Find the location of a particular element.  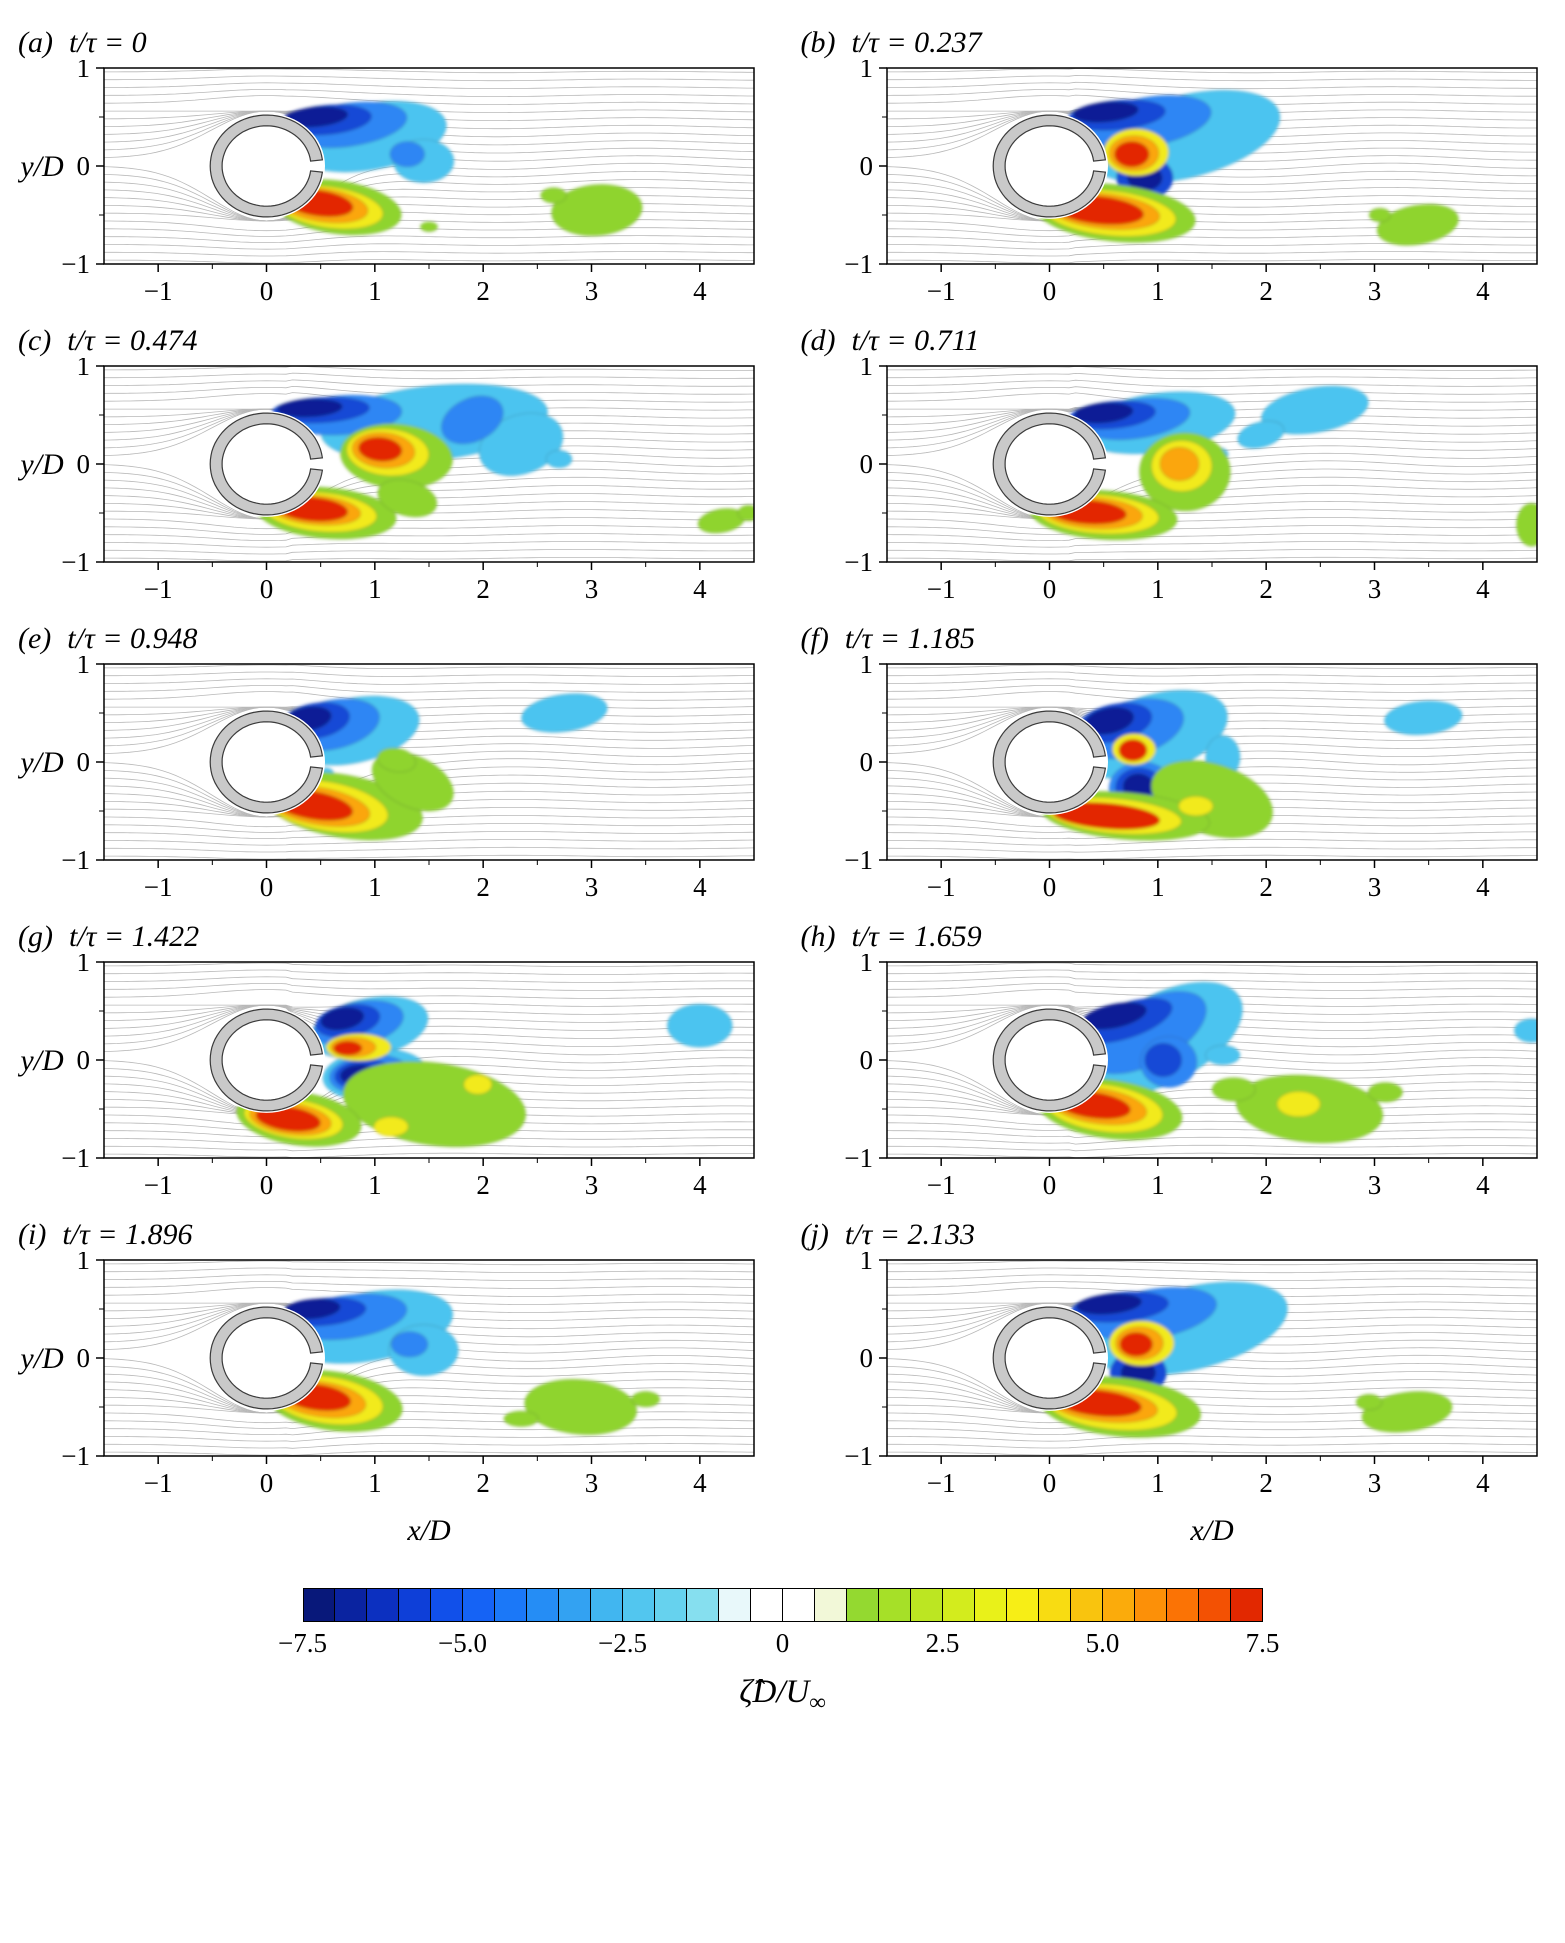

panel-i: (i) t/τ = 1.896 −1 0 1 2 3 4 1 0 −1 y/D x/D is located at coordinates (391, 1371).